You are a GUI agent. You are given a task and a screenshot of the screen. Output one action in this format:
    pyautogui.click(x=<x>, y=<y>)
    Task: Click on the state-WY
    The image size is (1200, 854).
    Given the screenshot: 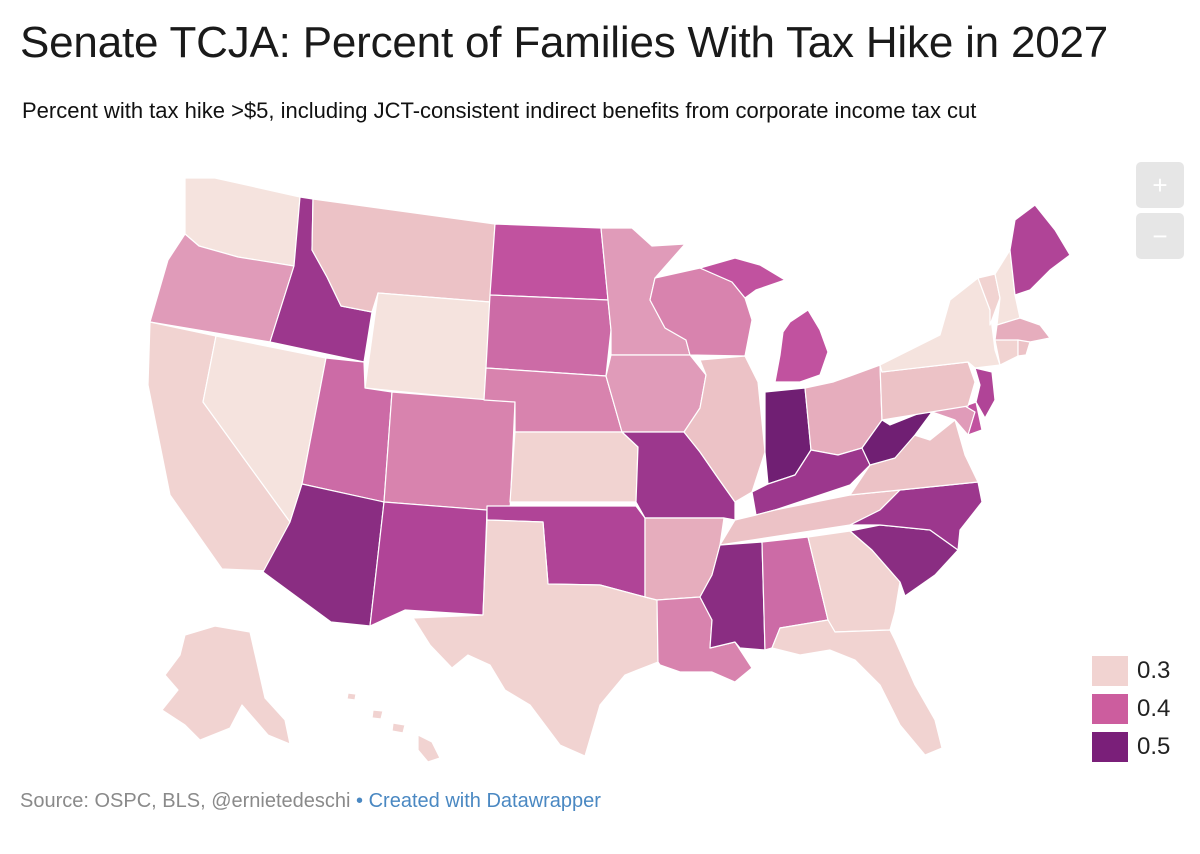 What is the action you would take?
    pyautogui.click(x=427, y=346)
    